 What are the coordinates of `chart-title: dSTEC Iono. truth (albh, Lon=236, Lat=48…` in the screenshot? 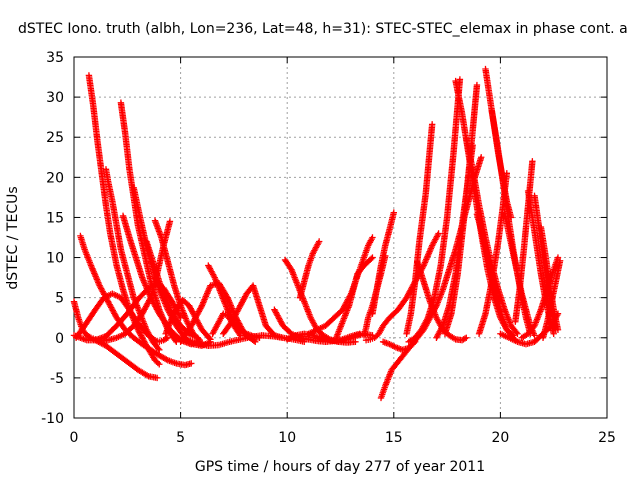 It's located at (323, 29).